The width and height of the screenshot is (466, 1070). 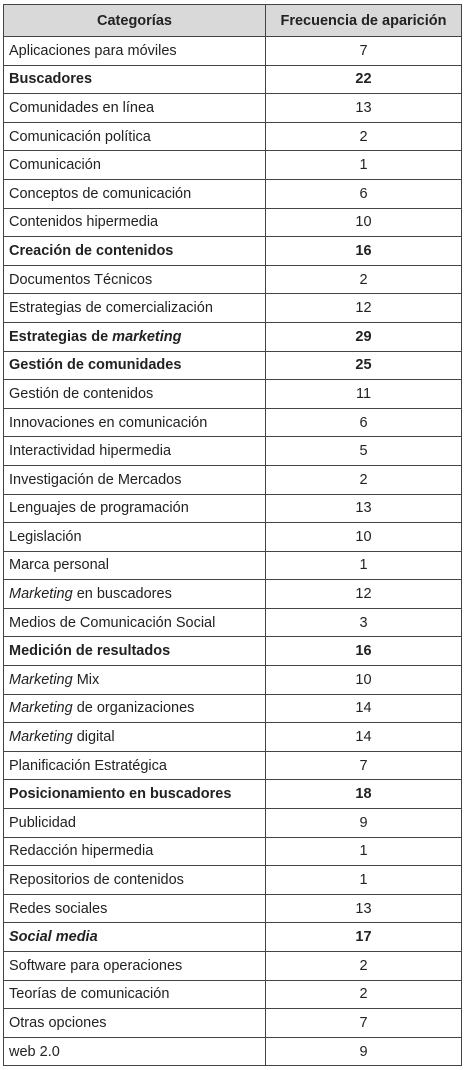 I want to click on table-row: Medición de resultados 16, so click(x=232, y=651).